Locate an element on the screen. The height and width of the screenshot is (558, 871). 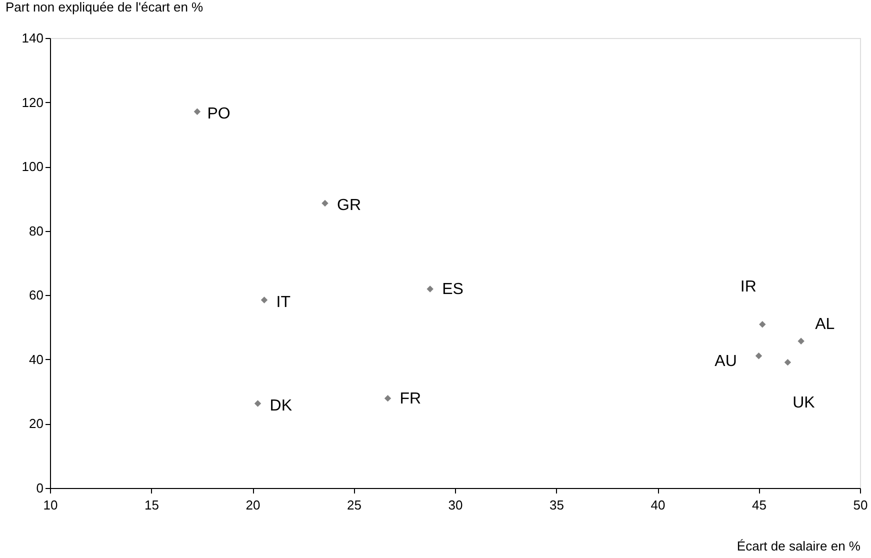
x-tick-label: 45 is located at coordinates (759, 505).